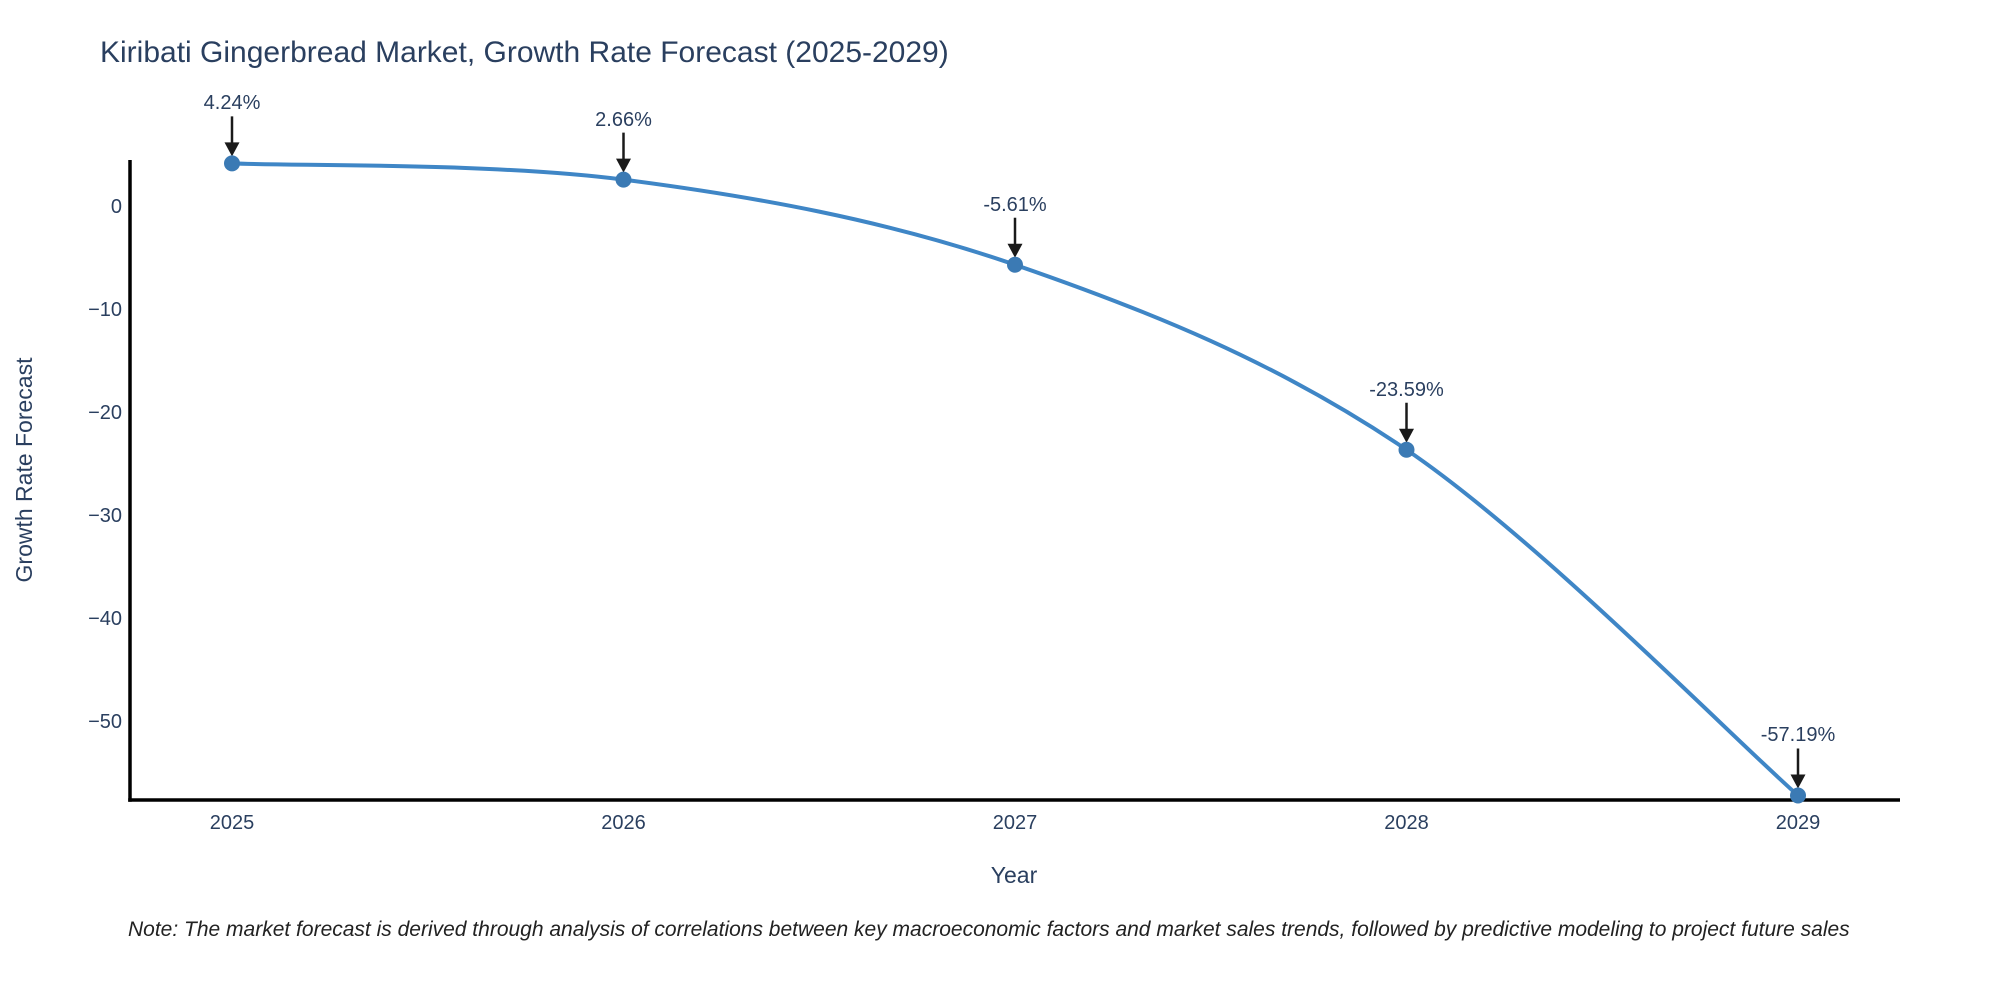  I want to click on point-annotation: -57.19%, so click(1798, 735).